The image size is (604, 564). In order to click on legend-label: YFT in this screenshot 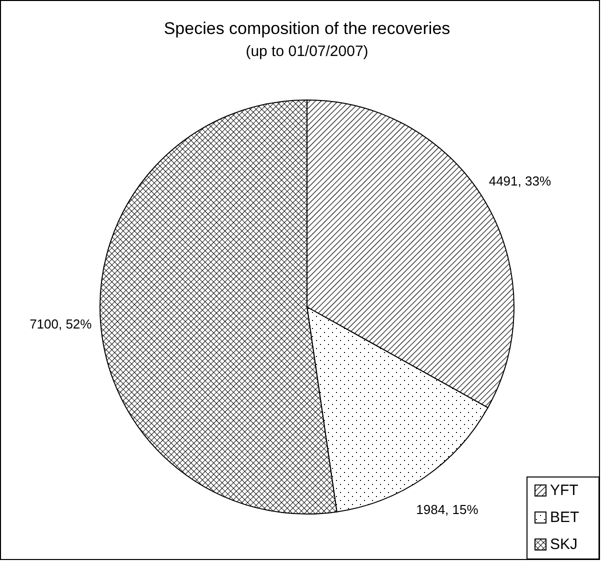, I will do `click(564, 490)`.